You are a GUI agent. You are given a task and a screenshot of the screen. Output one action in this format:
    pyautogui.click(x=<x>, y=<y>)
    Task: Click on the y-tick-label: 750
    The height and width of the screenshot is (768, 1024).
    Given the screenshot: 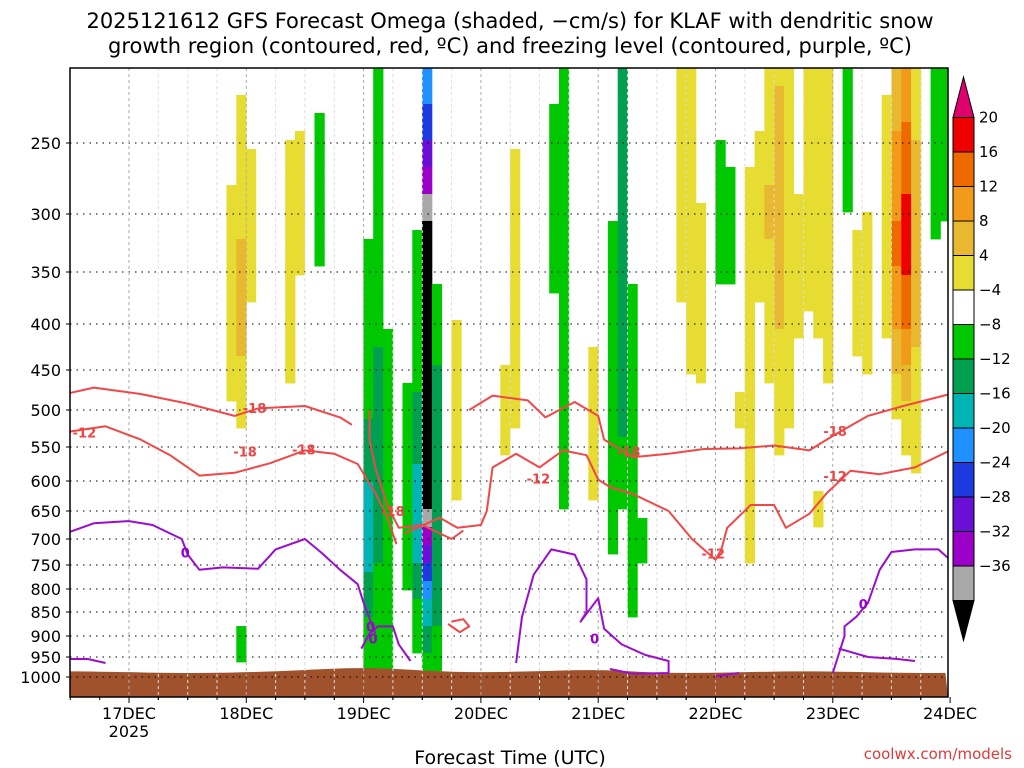 What is the action you would take?
    pyautogui.click(x=45, y=565)
    